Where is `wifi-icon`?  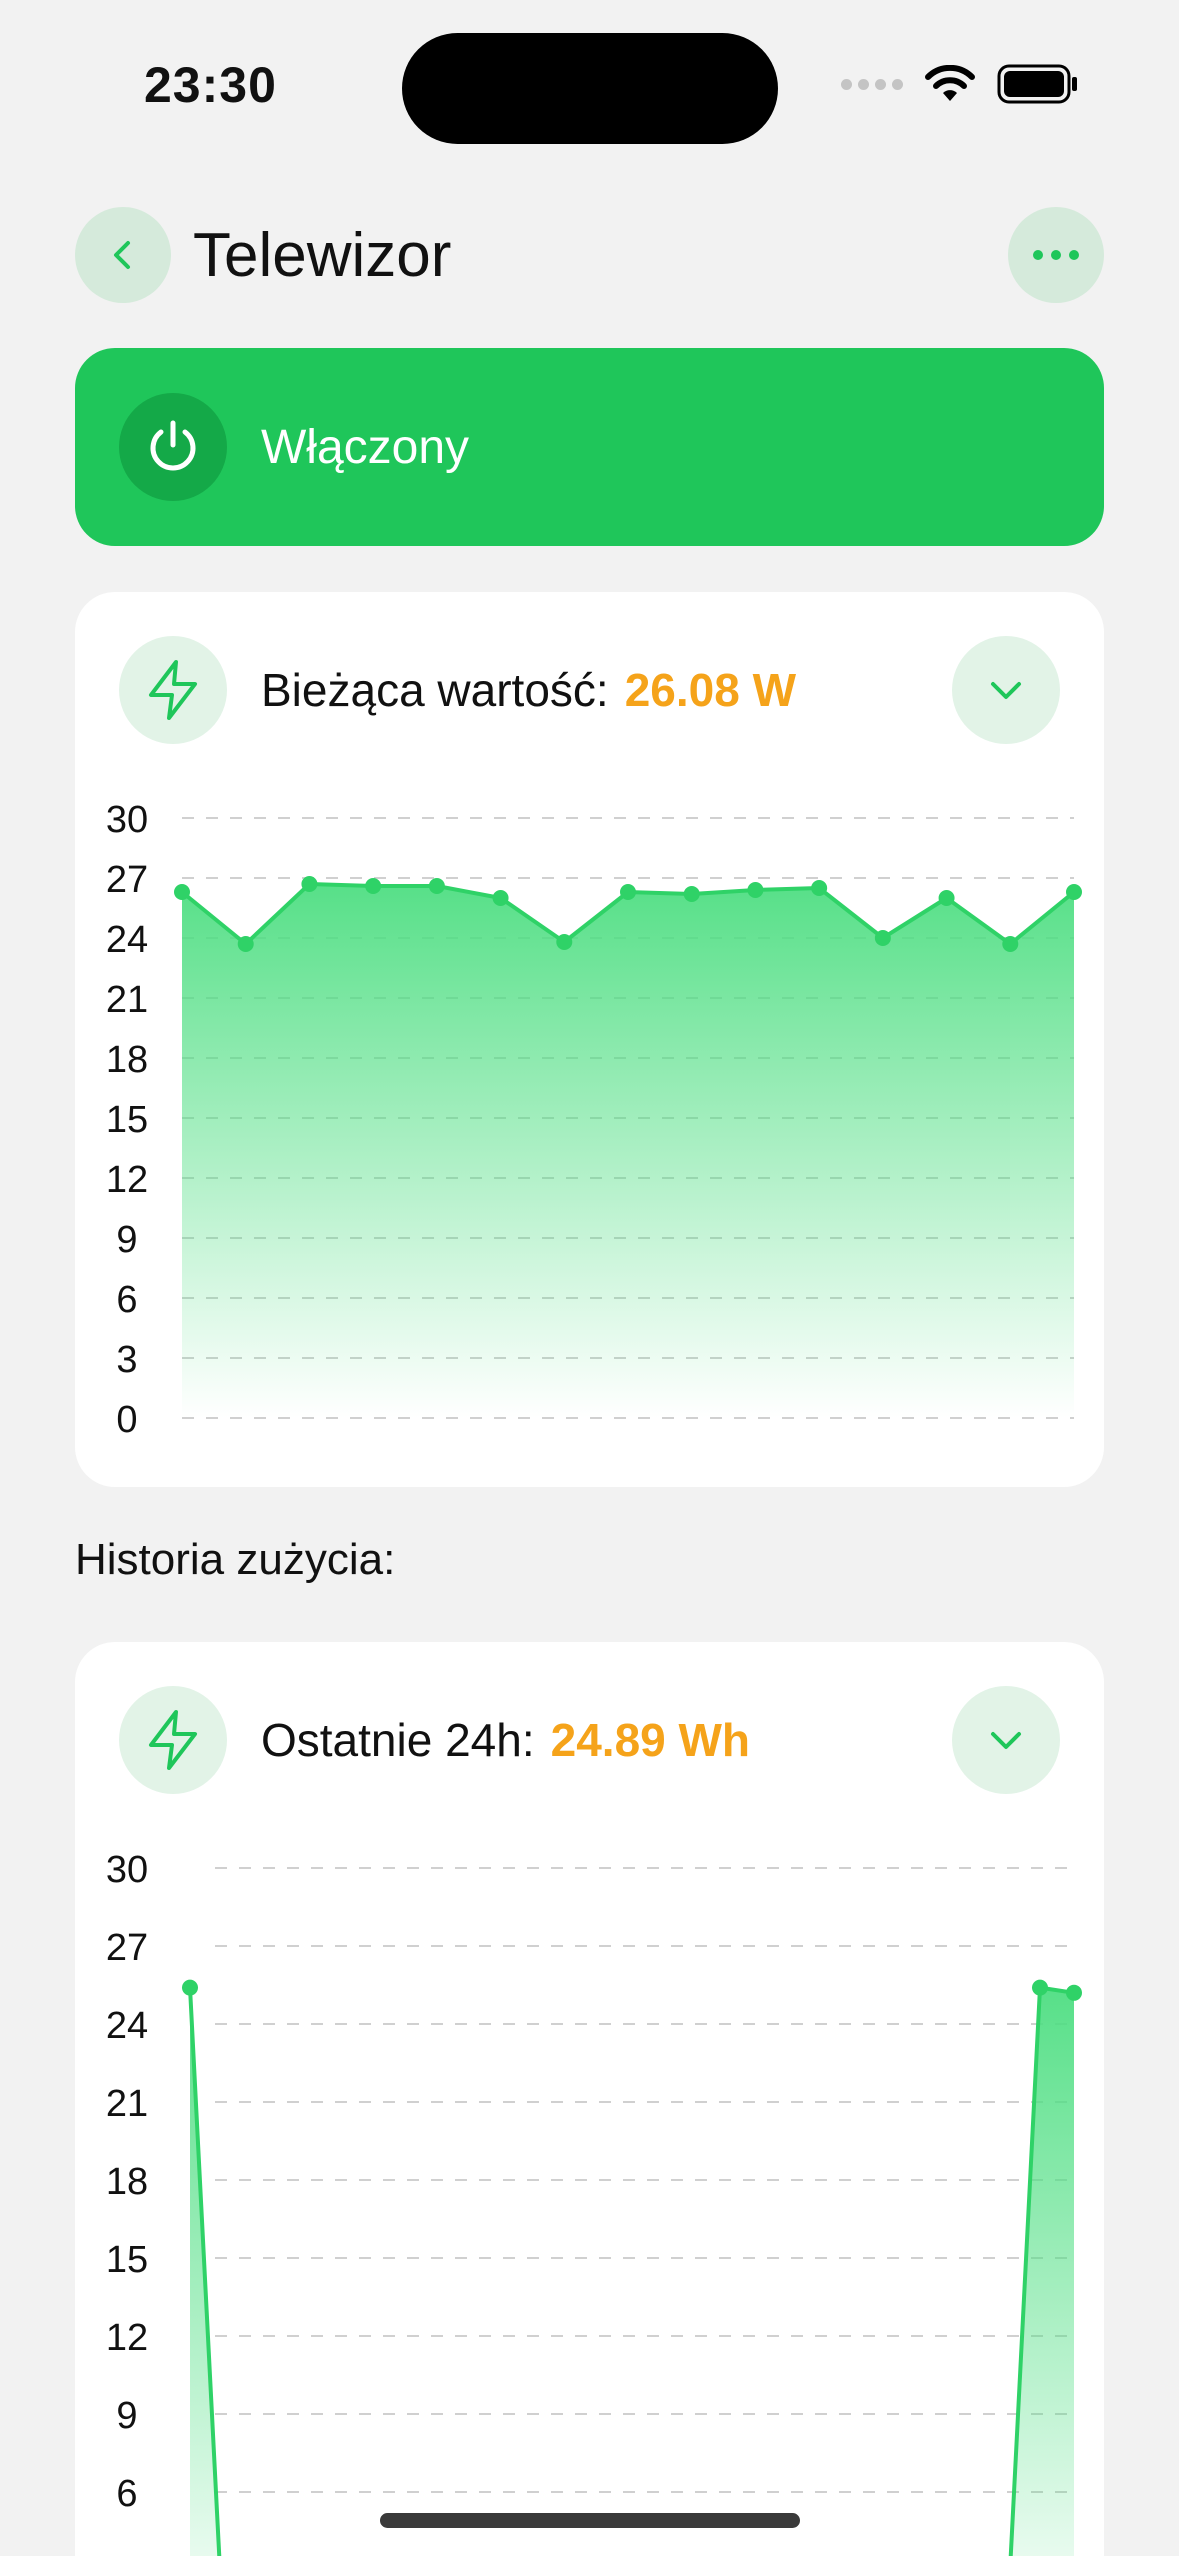
wifi-icon is located at coordinates (950, 83).